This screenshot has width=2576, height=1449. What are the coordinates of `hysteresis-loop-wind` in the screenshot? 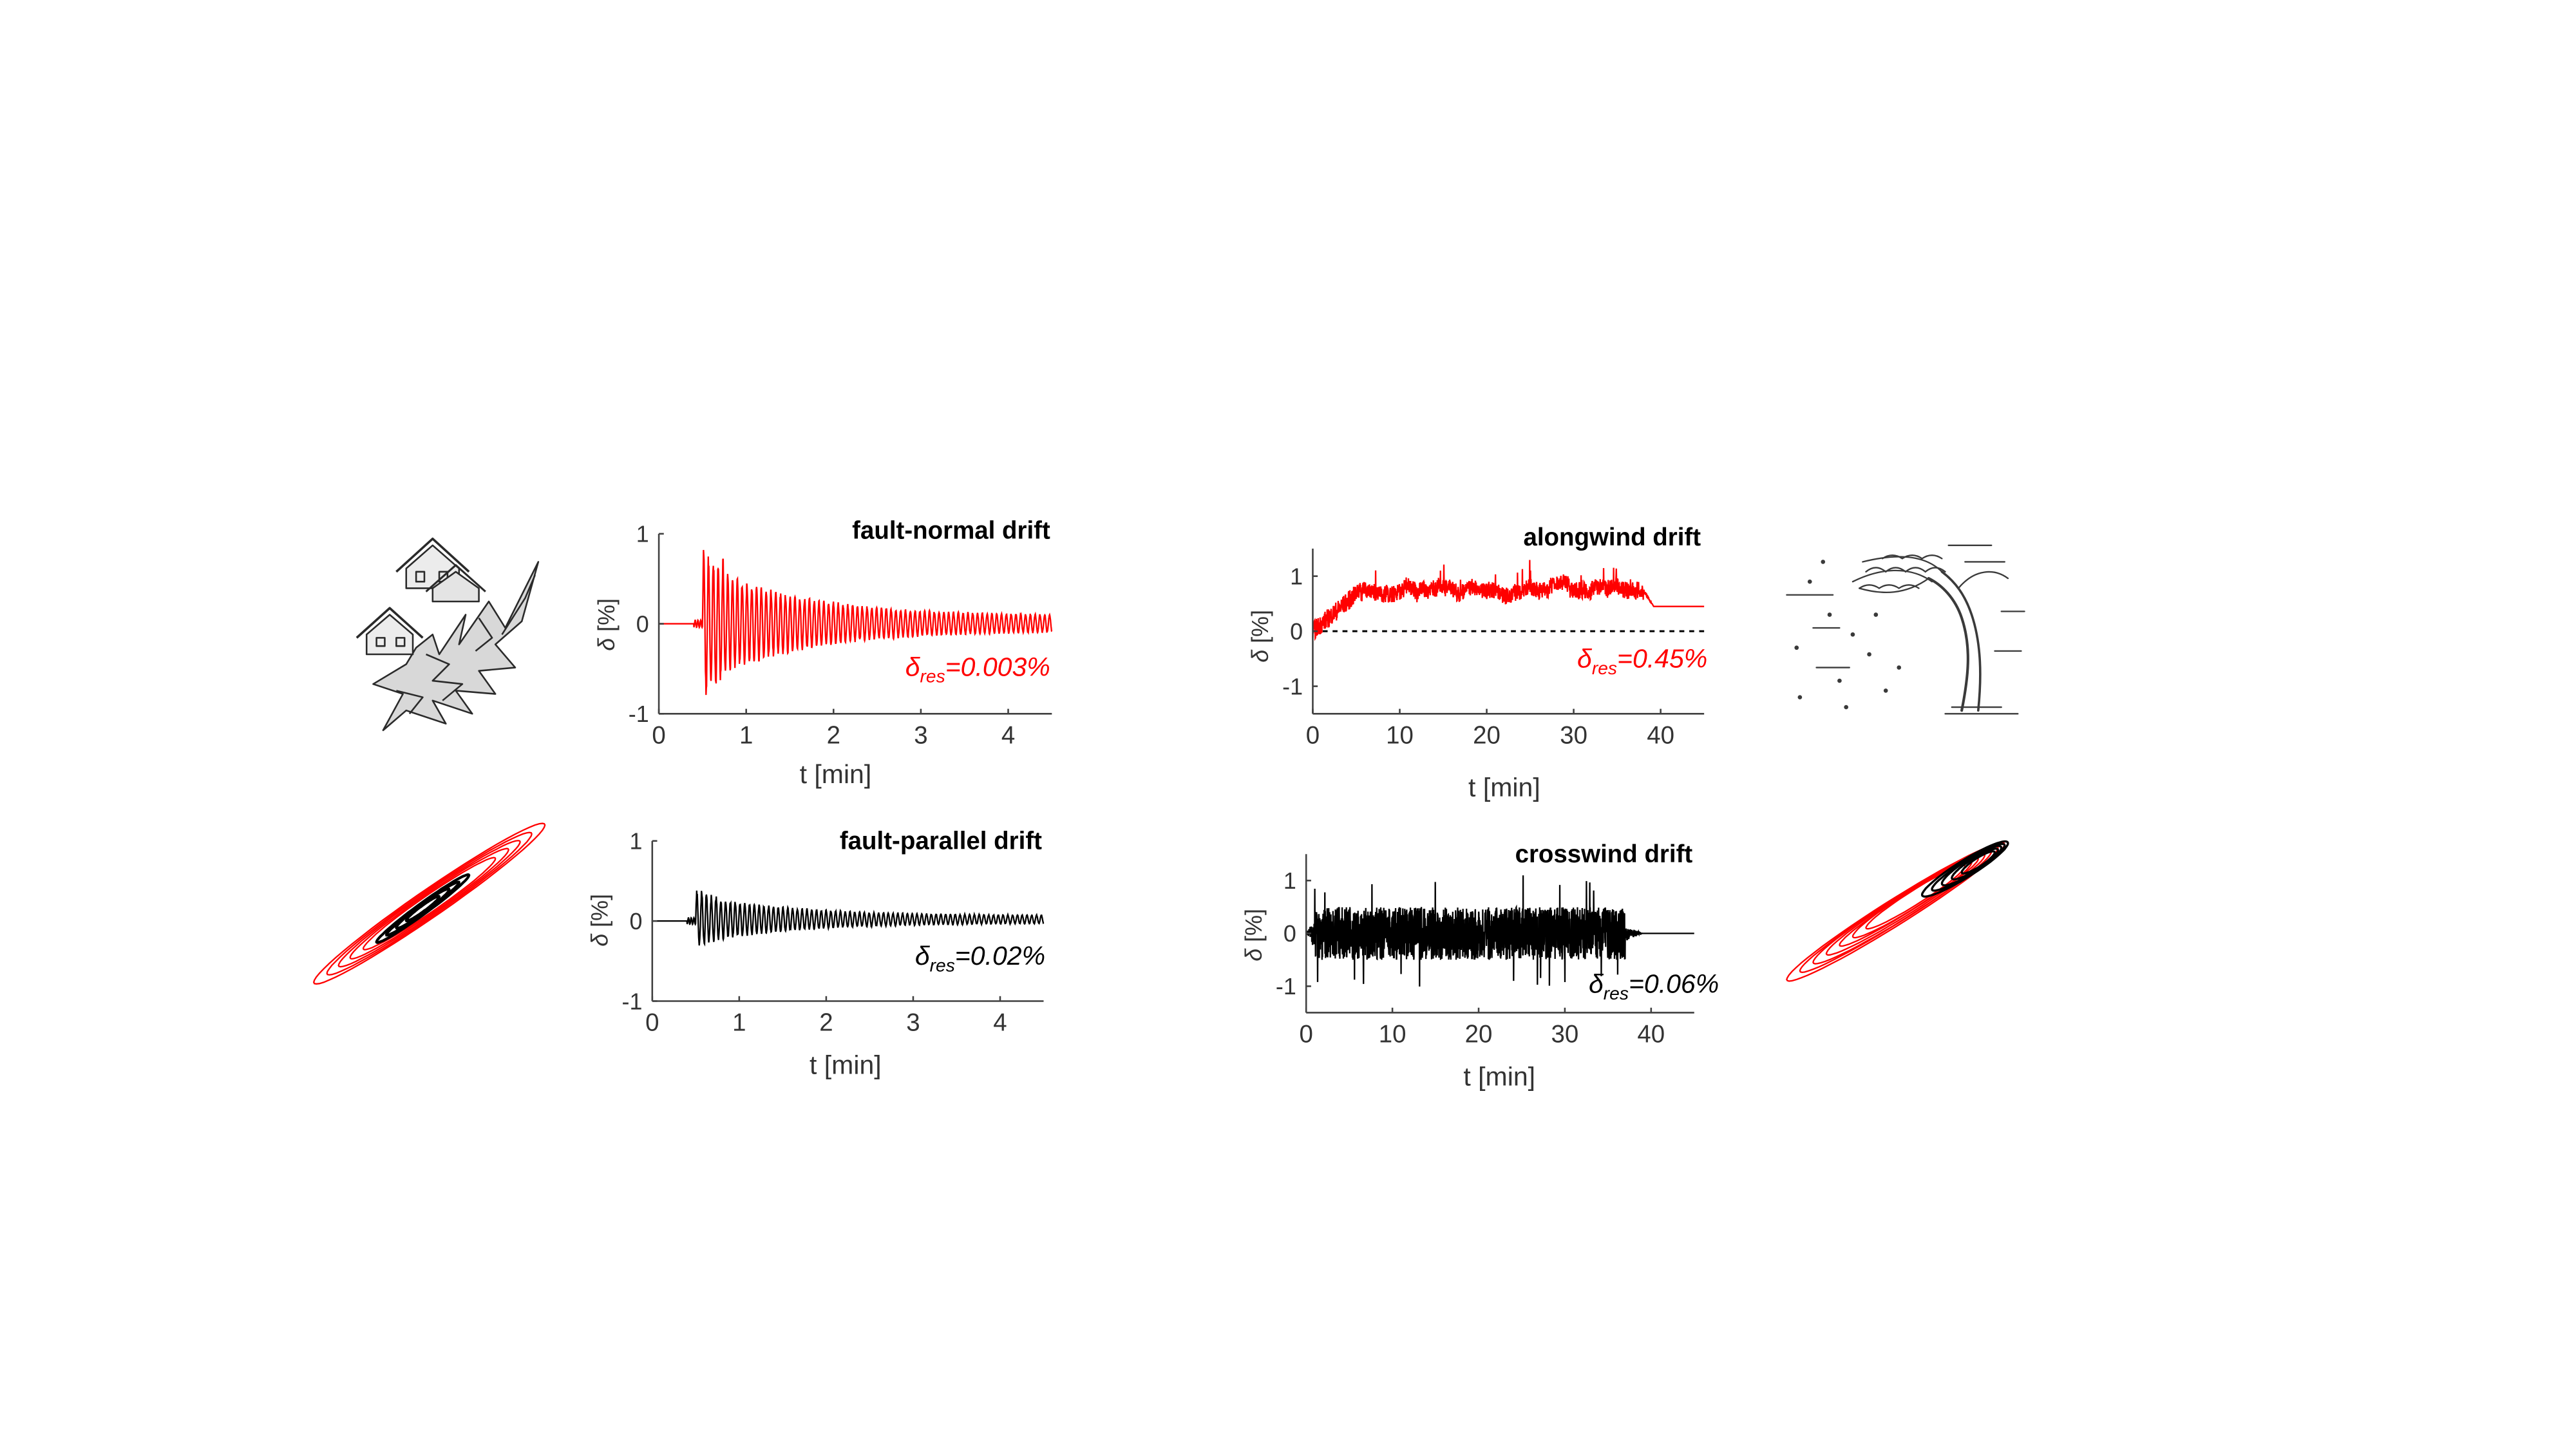 It's located at (1898, 911).